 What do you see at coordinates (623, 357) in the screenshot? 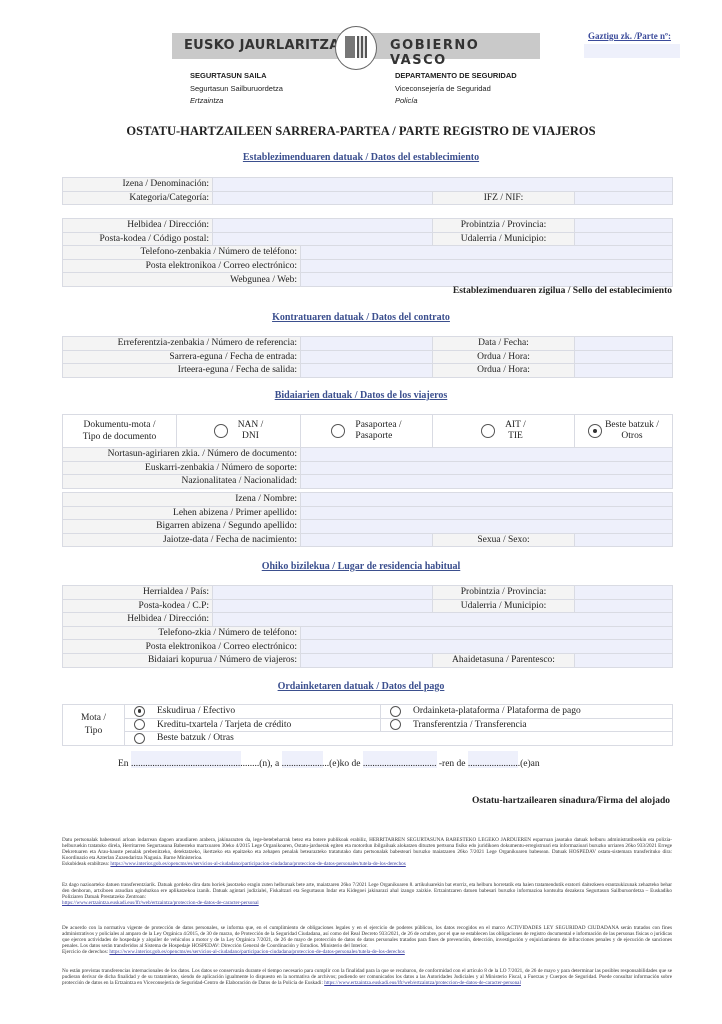
I see `entry-time-field` at bounding box center [623, 357].